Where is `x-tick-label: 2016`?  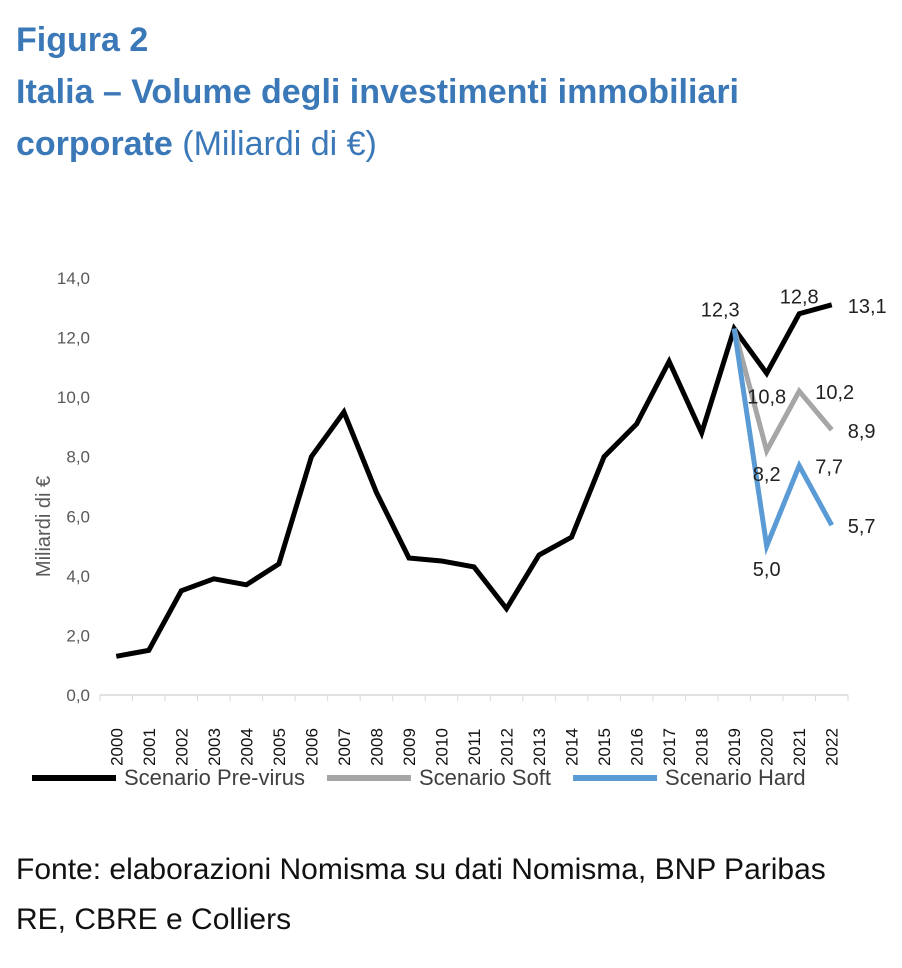
x-tick-label: 2016 is located at coordinates (637, 747).